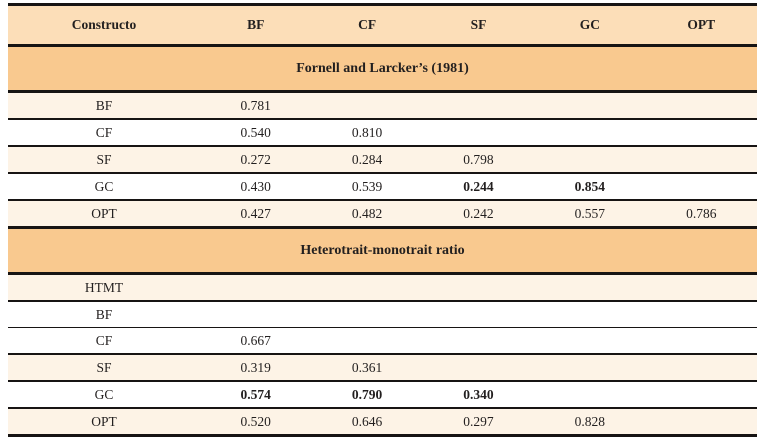 The image size is (767, 441). I want to click on table-row-htmt: HTMT, so click(382, 287).